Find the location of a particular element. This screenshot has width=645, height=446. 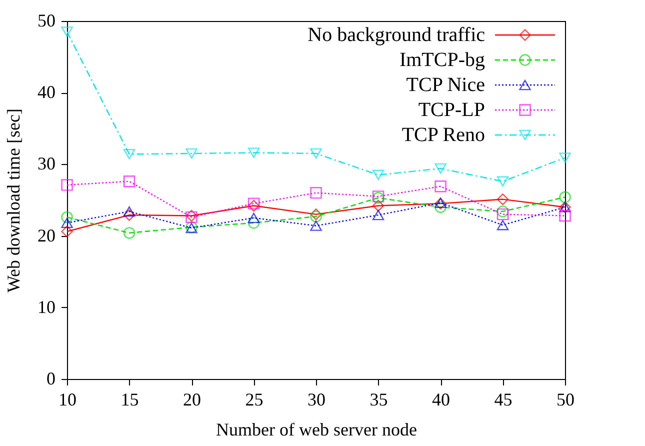

y-tick-label: 10 is located at coordinates (47, 306).